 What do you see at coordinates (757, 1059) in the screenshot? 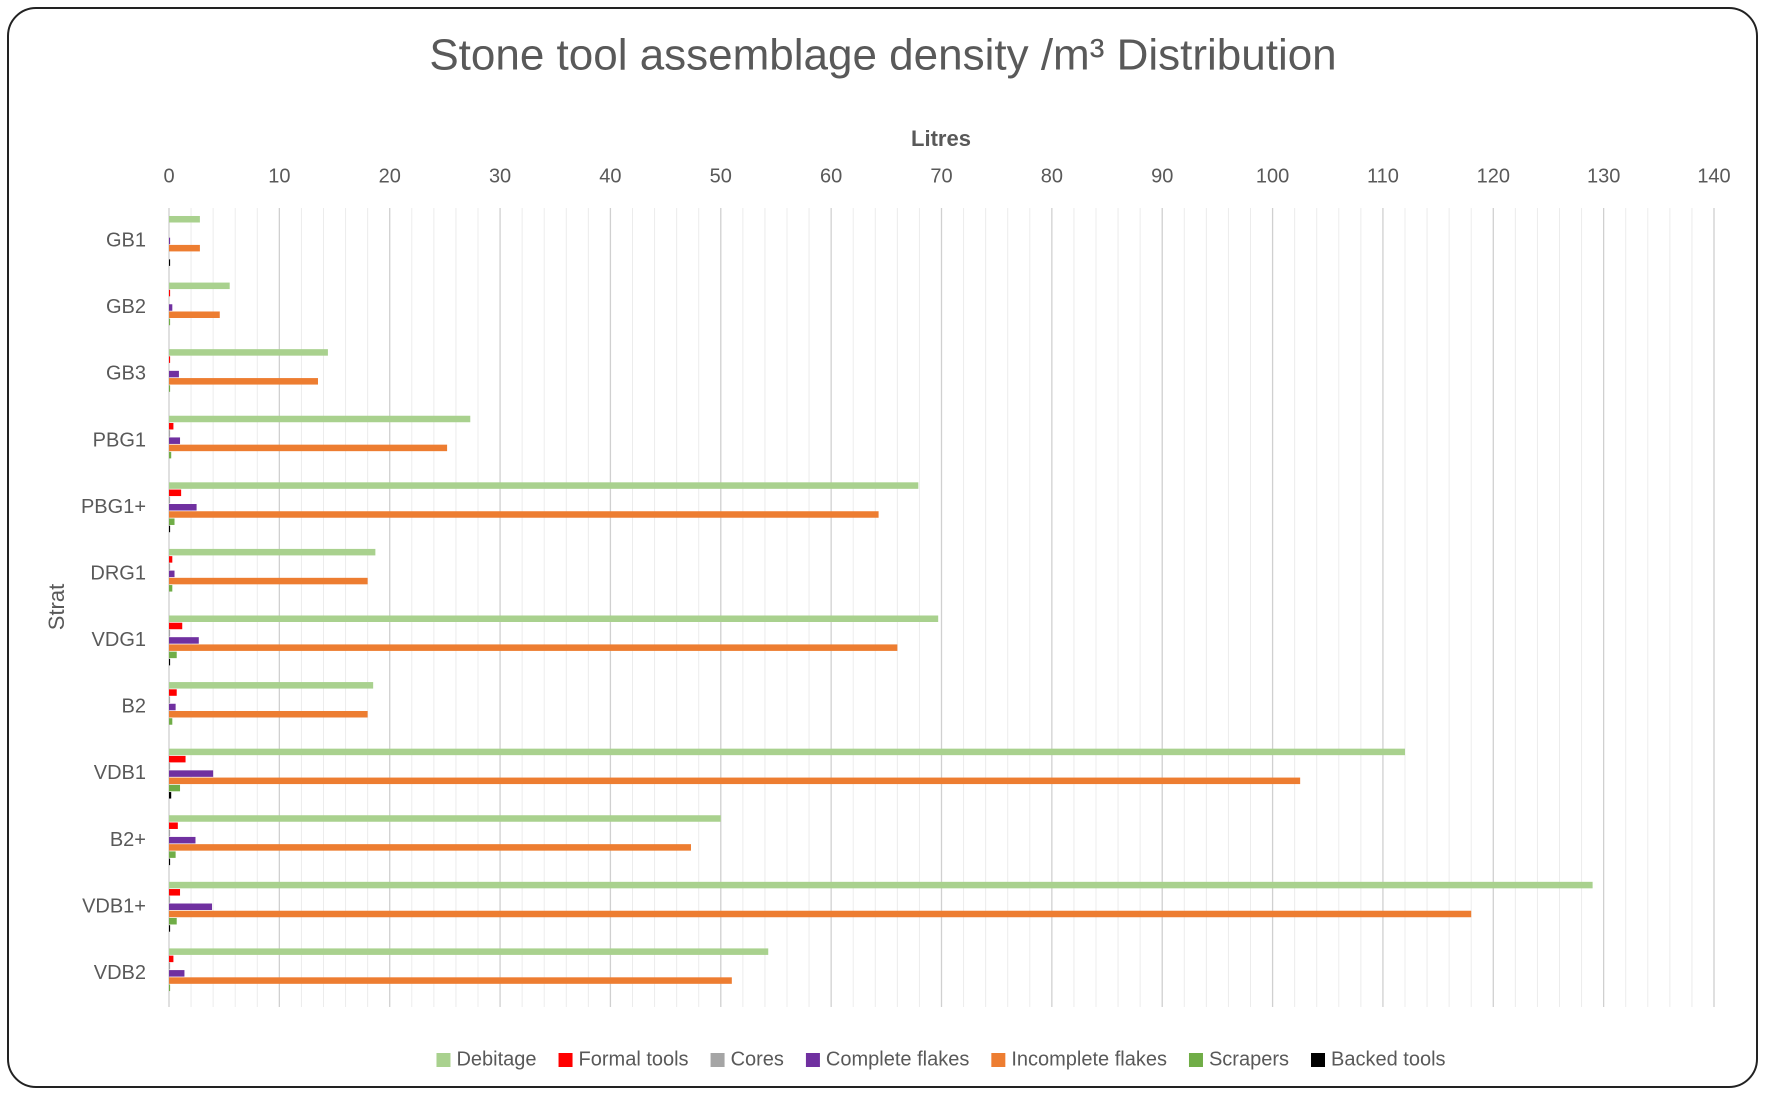
I see `legend-label: Cores` at bounding box center [757, 1059].